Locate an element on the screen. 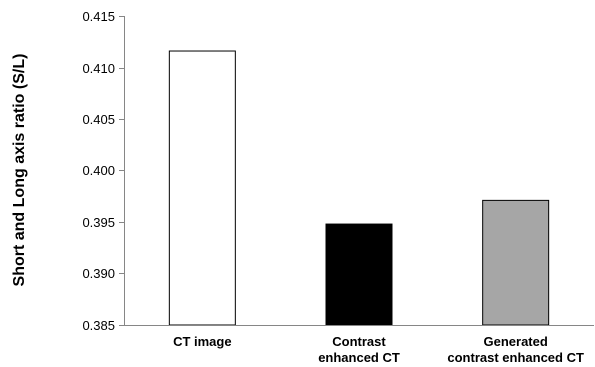 Image resolution: width=595 pixels, height=367 pixels. x-category-label-line: Contrast is located at coordinates (359, 341).